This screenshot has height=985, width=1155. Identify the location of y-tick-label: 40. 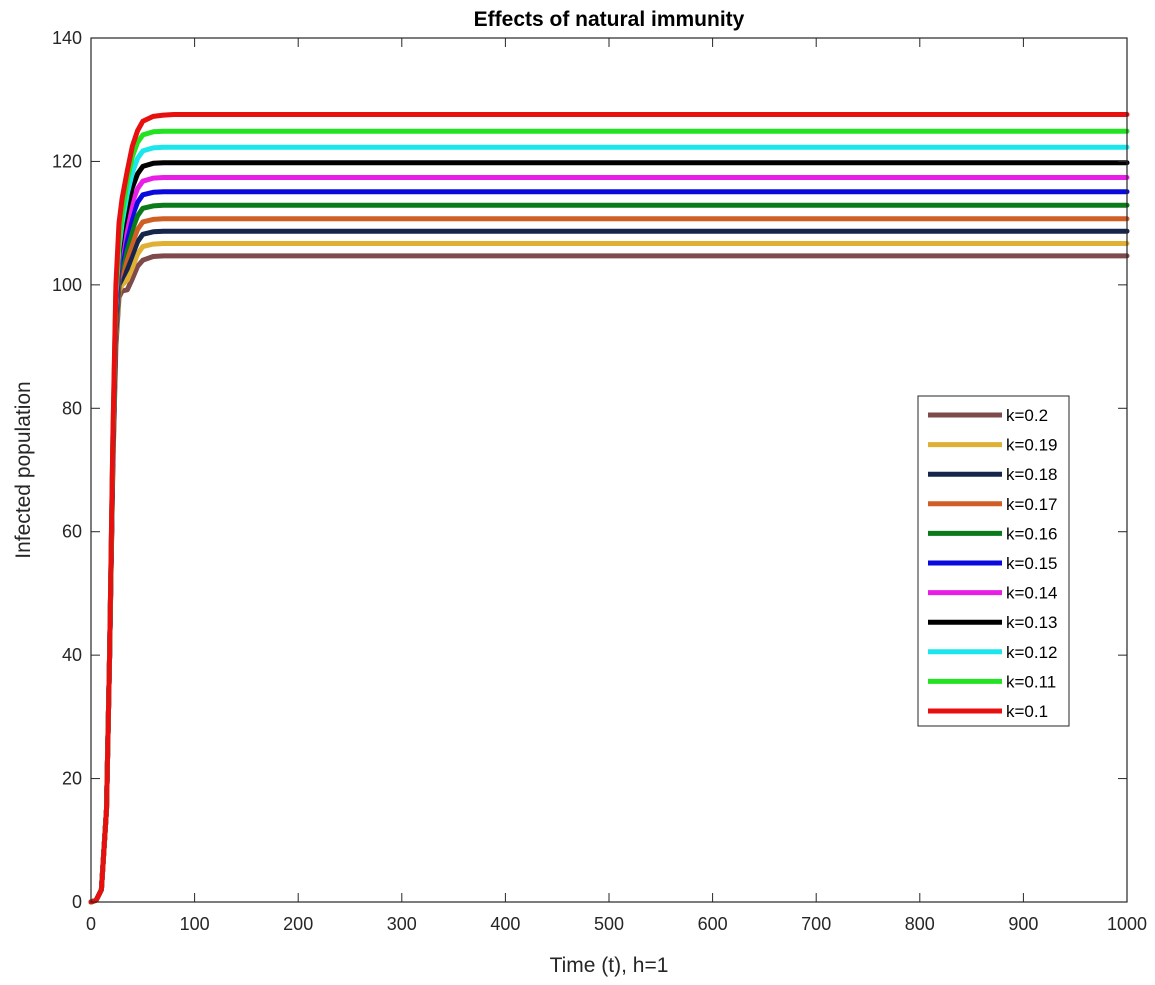
(72, 655).